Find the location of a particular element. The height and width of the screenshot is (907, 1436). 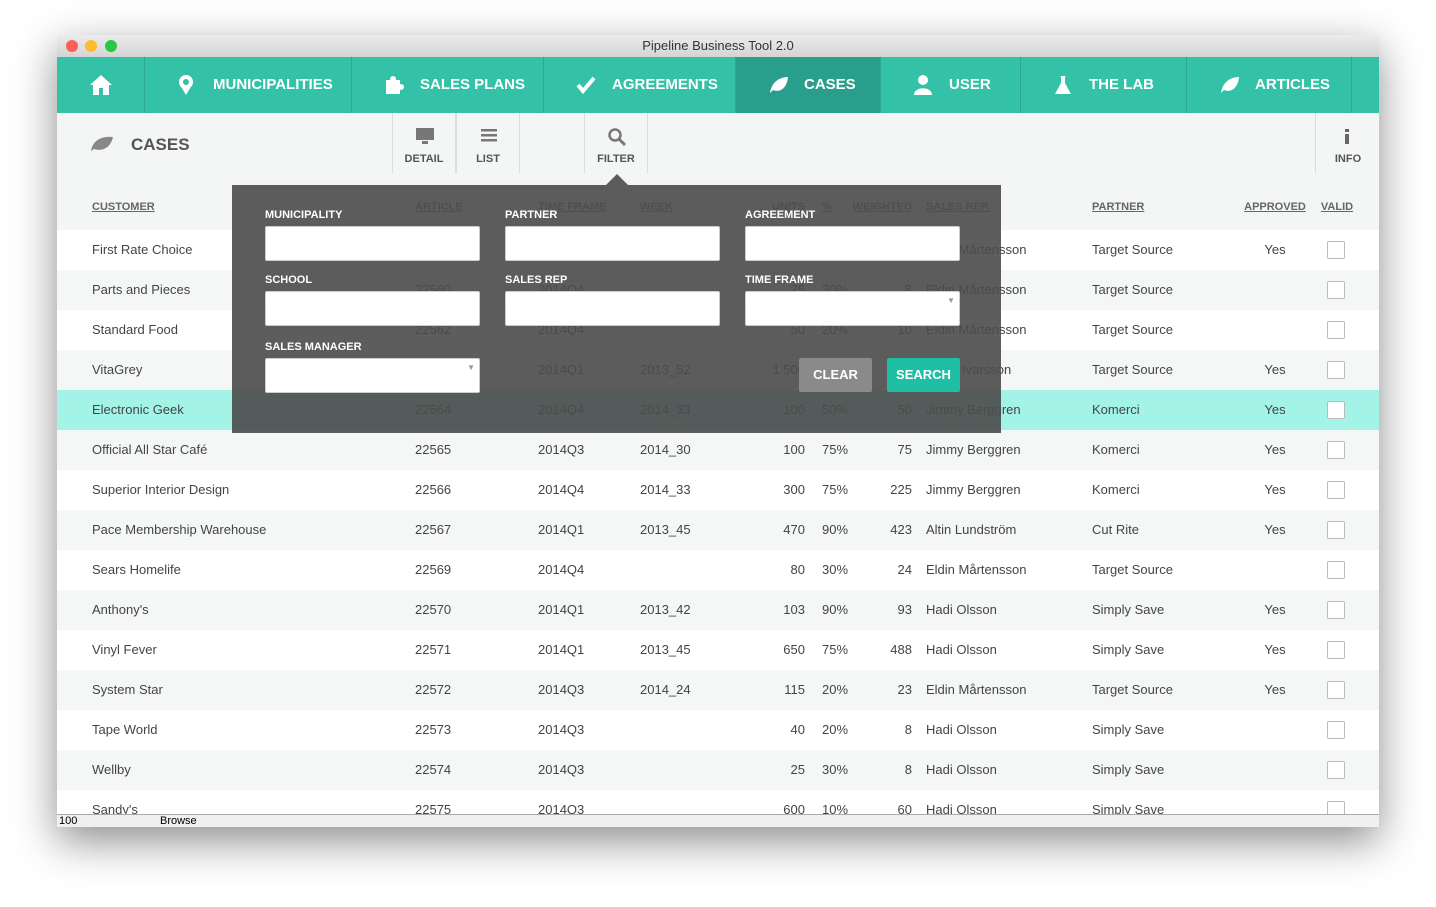

home-icon is located at coordinates (101, 85).